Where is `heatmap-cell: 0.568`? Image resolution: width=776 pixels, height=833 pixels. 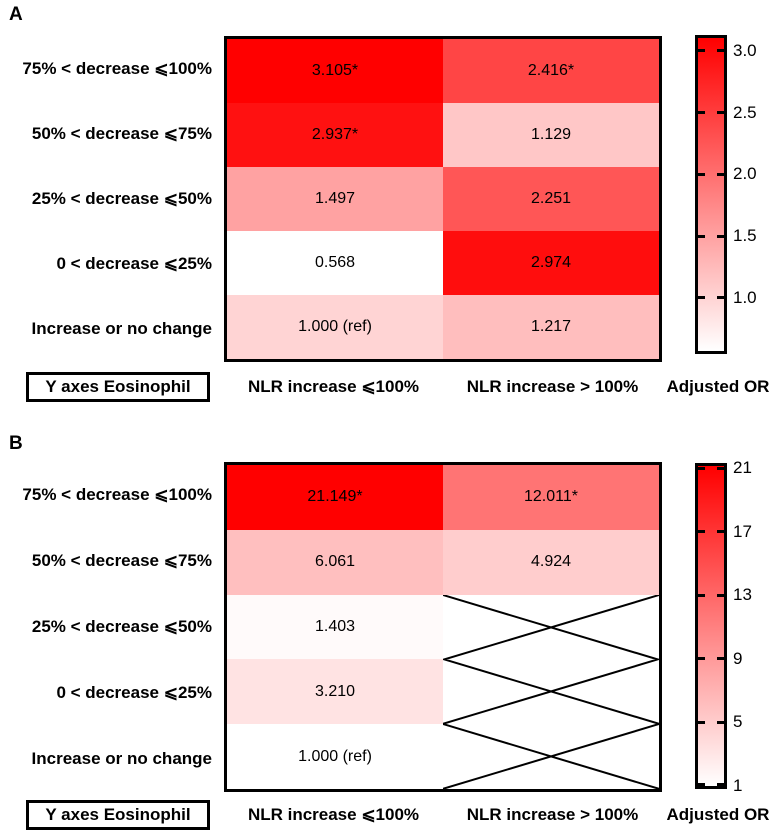
heatmap-cell: 0.568 is located at coordinates (335, 263).